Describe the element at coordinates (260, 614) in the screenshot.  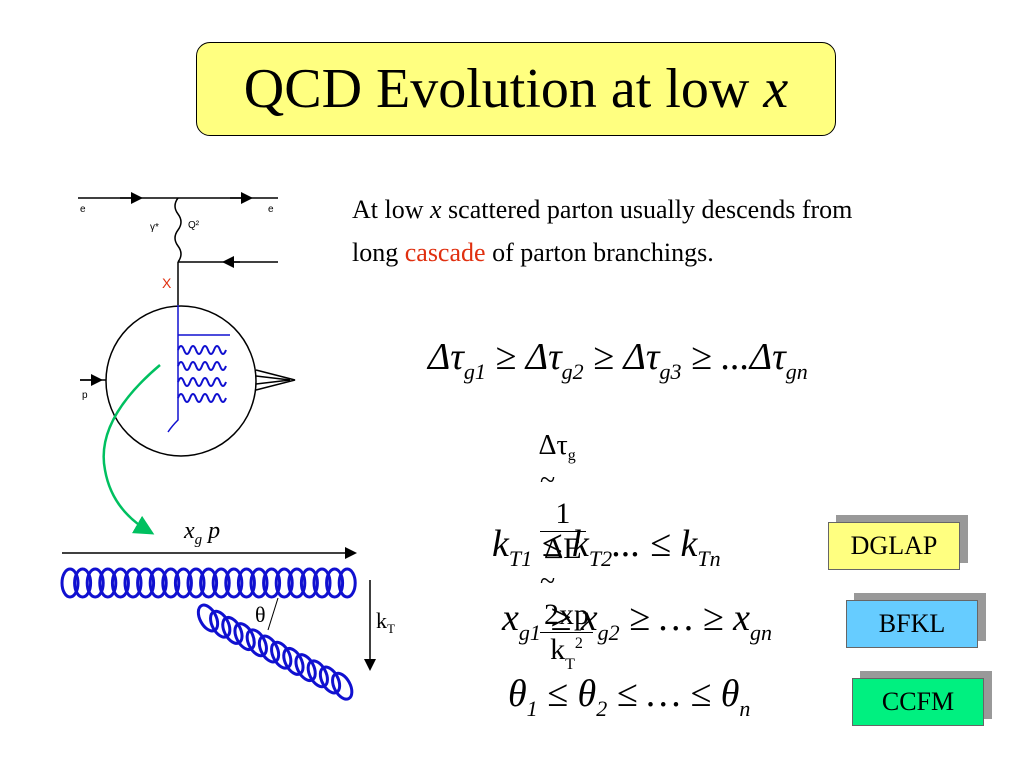
I see `label: θ` at that location.